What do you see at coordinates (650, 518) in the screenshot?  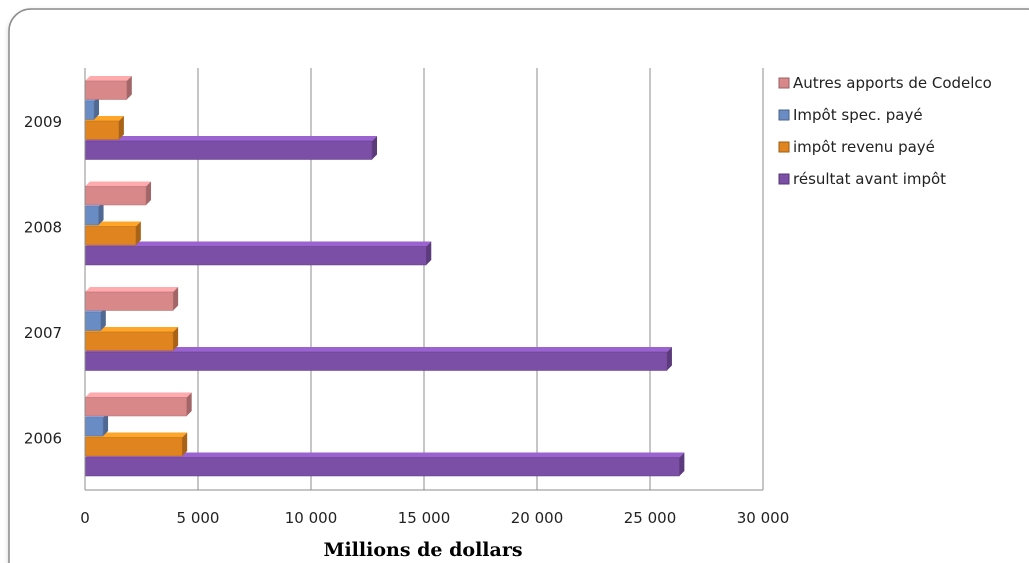 I see `x-tick-label: 25 000` at bounding box center [650, 518].